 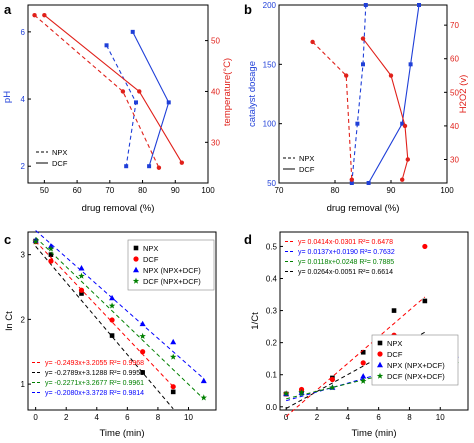 I want to click on equation-label: y= 0.0414x-0.0301 R²= 0.6478, so click(x=345, y=242).